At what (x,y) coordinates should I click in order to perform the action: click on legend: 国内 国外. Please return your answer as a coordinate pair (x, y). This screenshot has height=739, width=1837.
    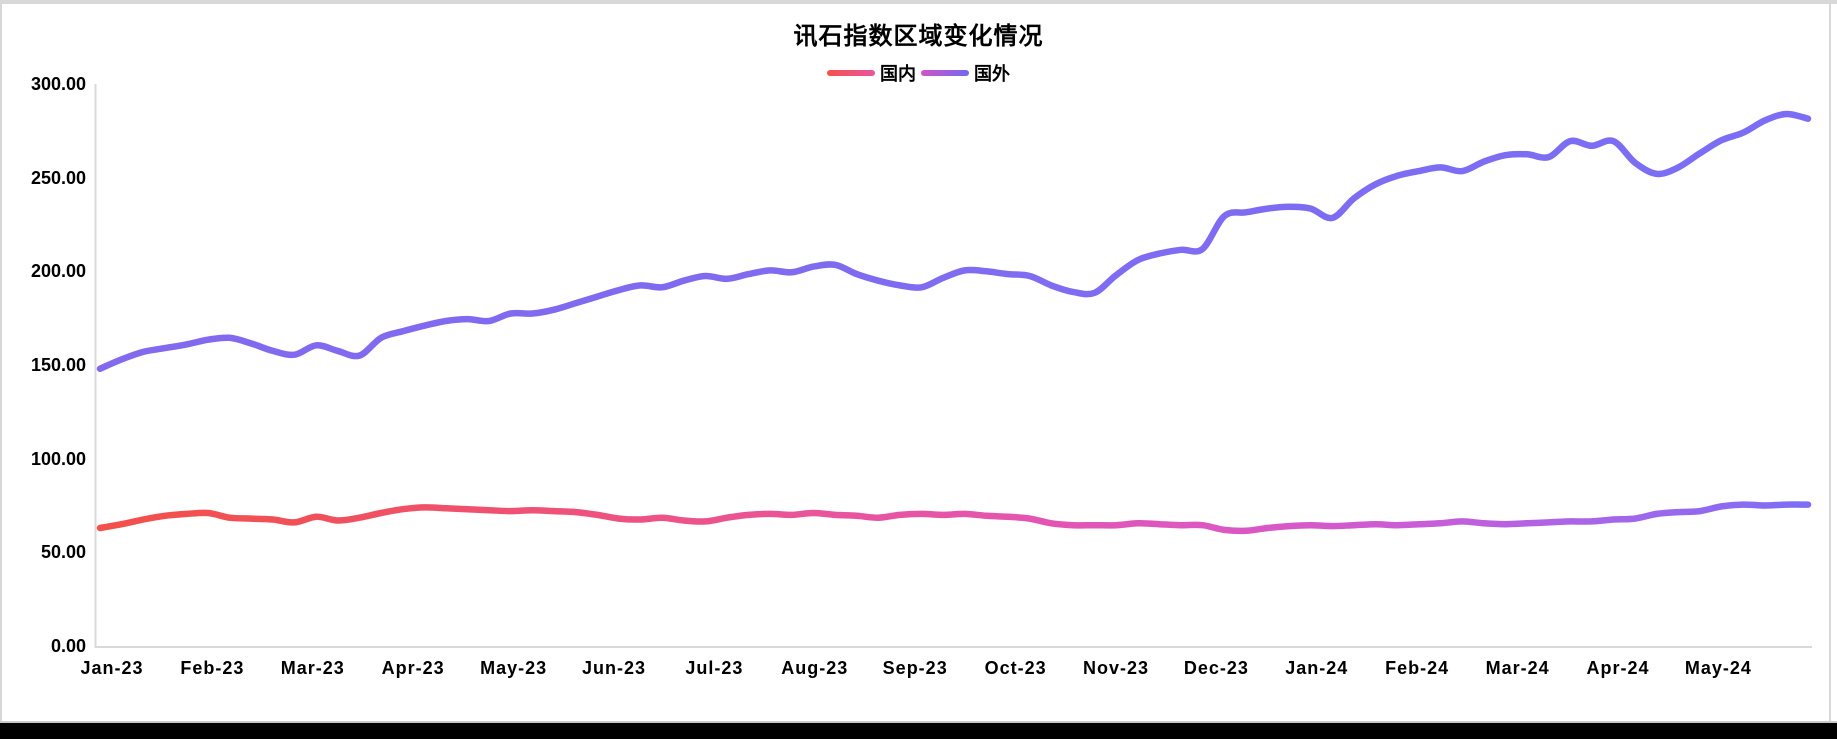
    Looking at the image, I should click on (918, 73).